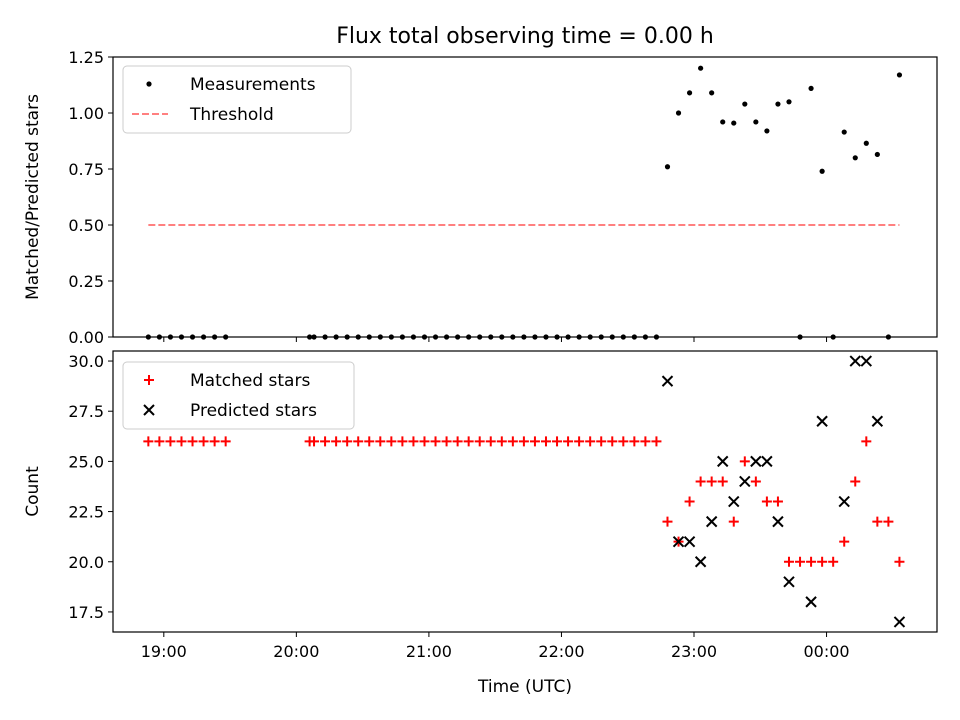  What do you see at coordinates (86, 512) in the screenshot?
I see `y-tick-label: 22.5` at bounding box center [86, 512].